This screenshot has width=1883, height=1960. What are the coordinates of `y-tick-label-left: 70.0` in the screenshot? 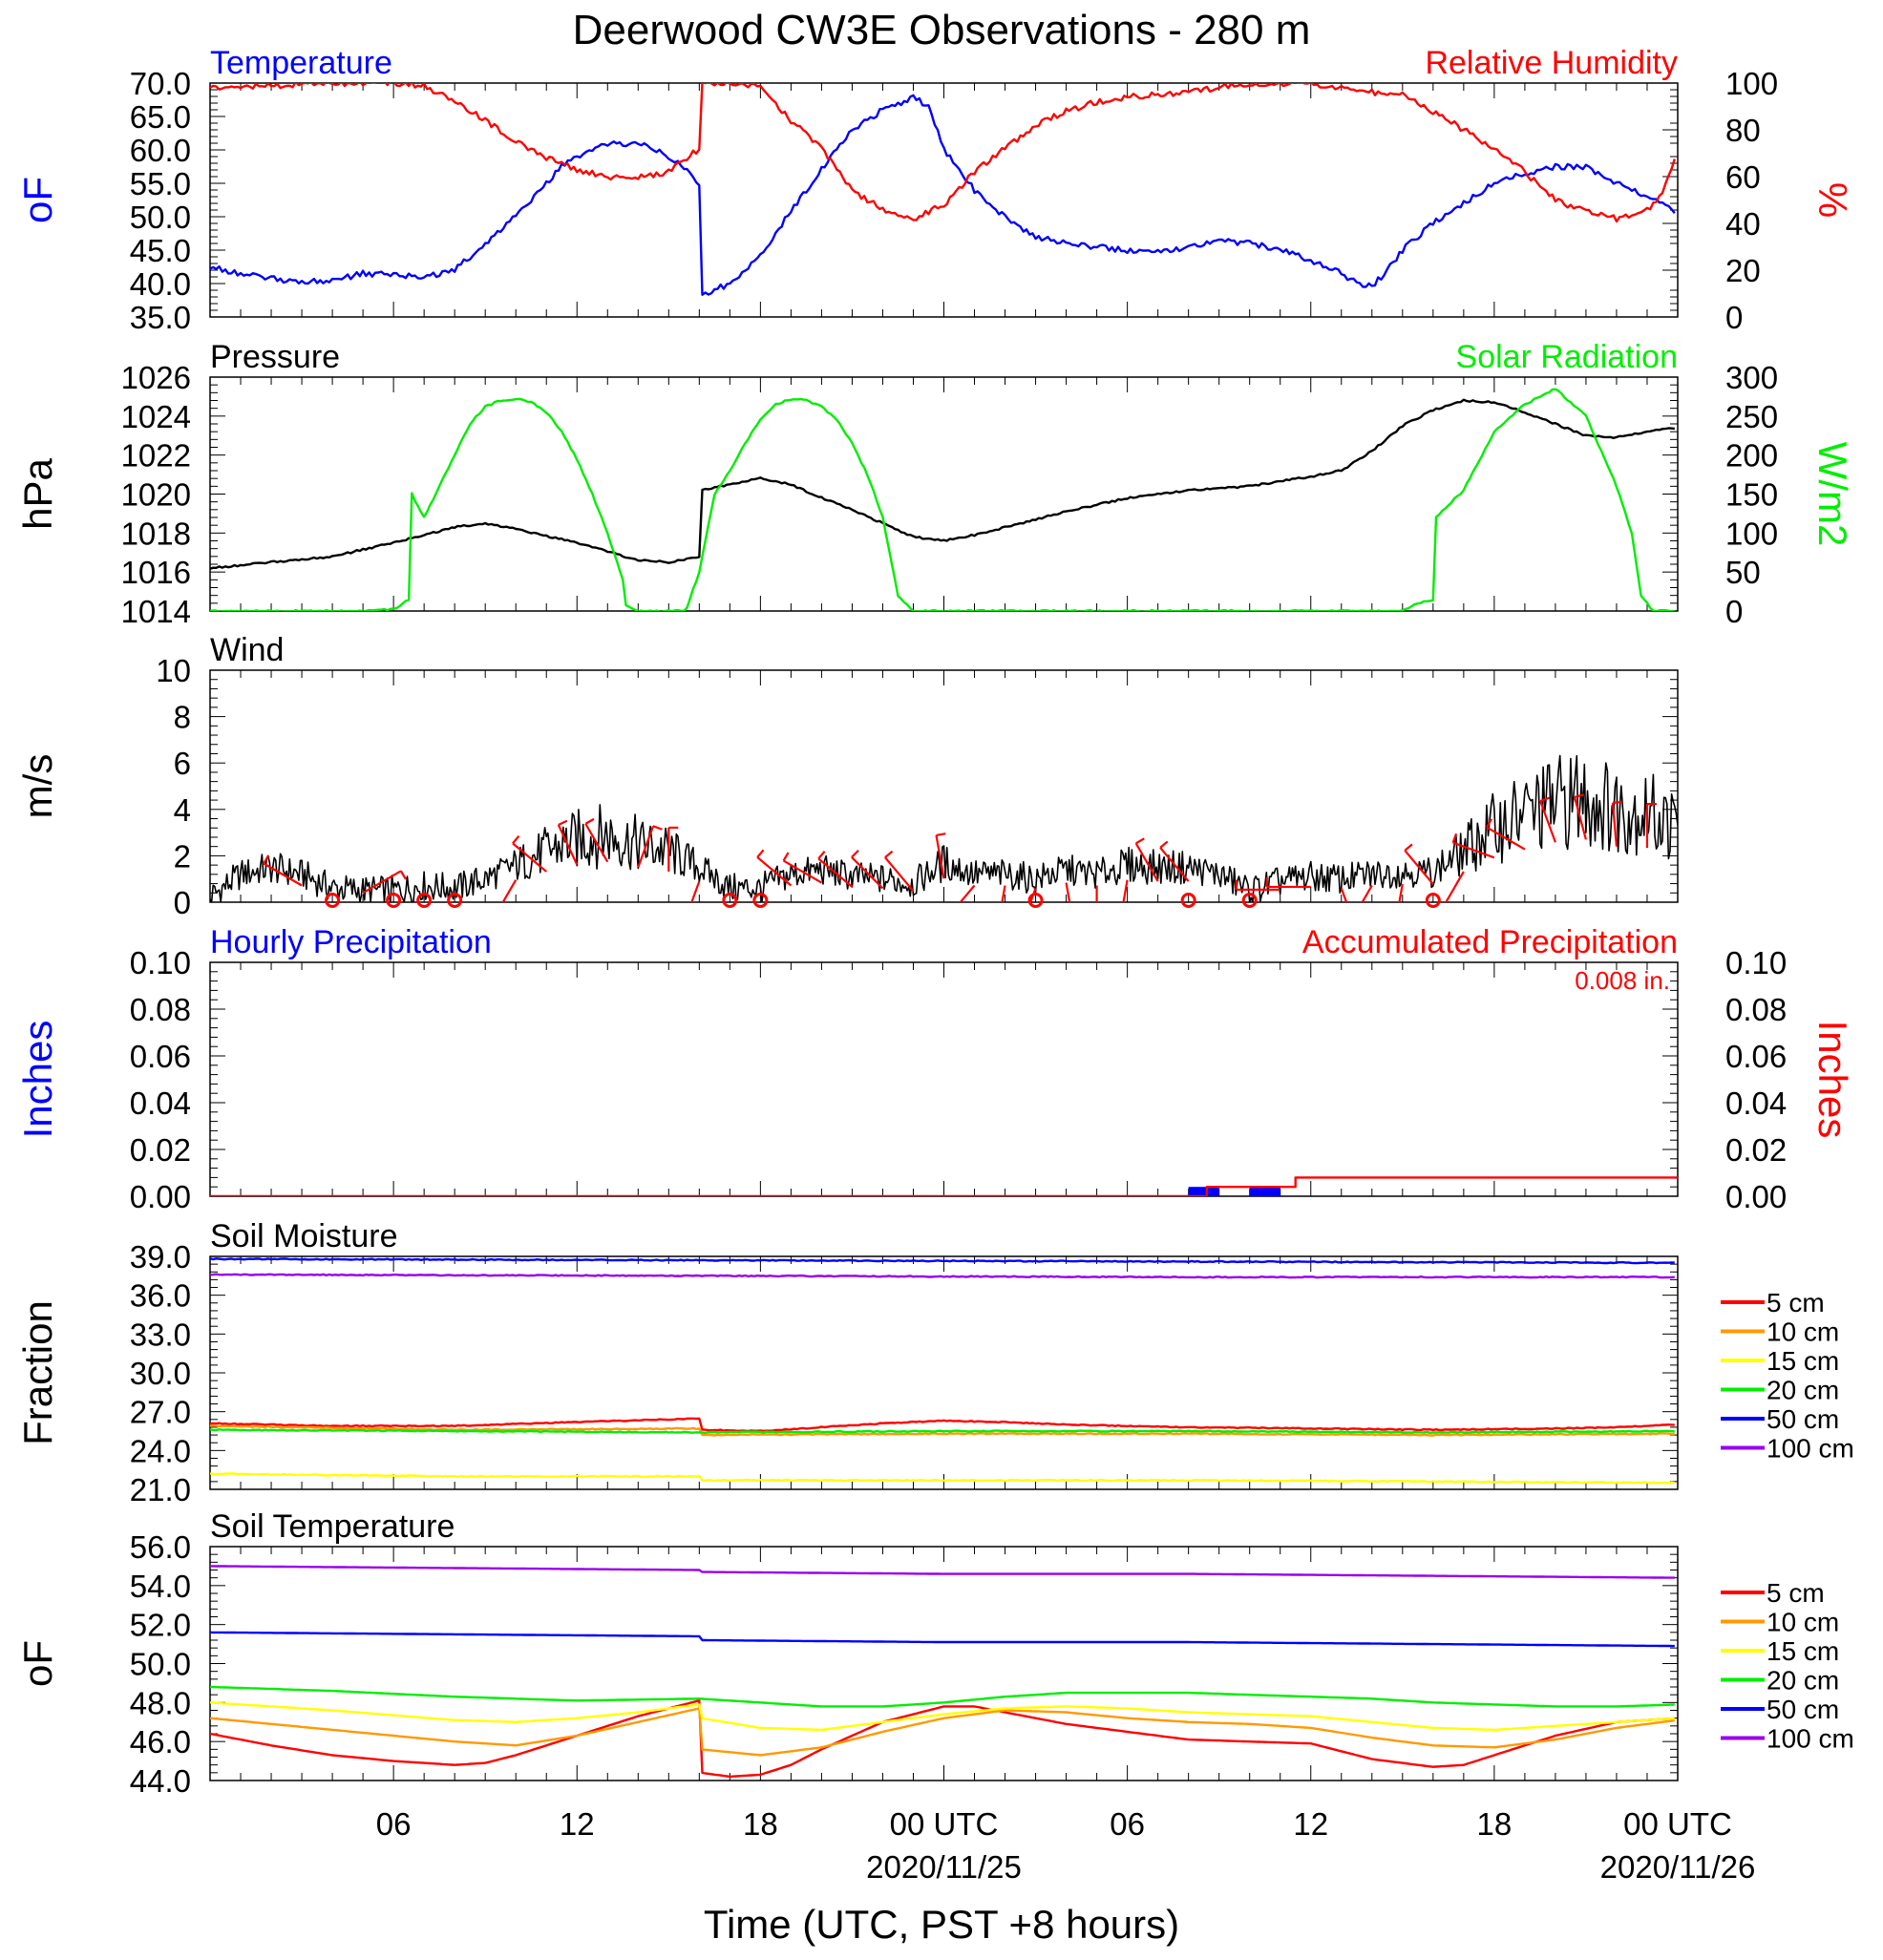 It's located at (160, 83).